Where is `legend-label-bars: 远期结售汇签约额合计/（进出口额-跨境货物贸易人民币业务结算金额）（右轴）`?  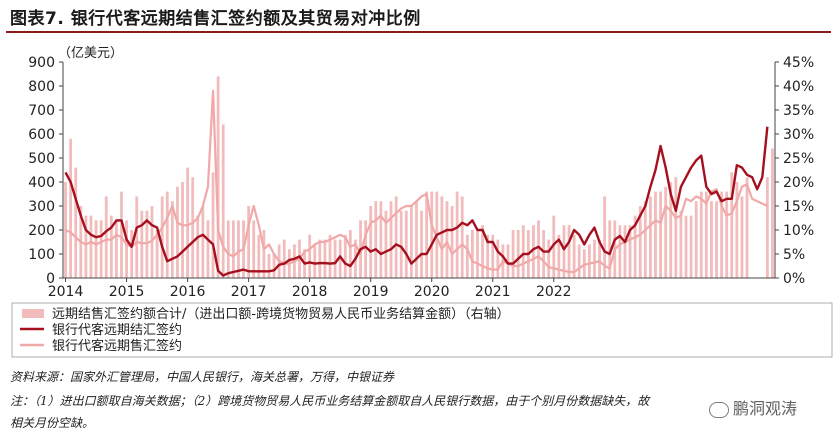 legend-label-bars: 远期结售汇签约额合计/（进出口额-跨境货物贸易人民币业务结算金额）（右轴） is located at coordinates (281, 314).